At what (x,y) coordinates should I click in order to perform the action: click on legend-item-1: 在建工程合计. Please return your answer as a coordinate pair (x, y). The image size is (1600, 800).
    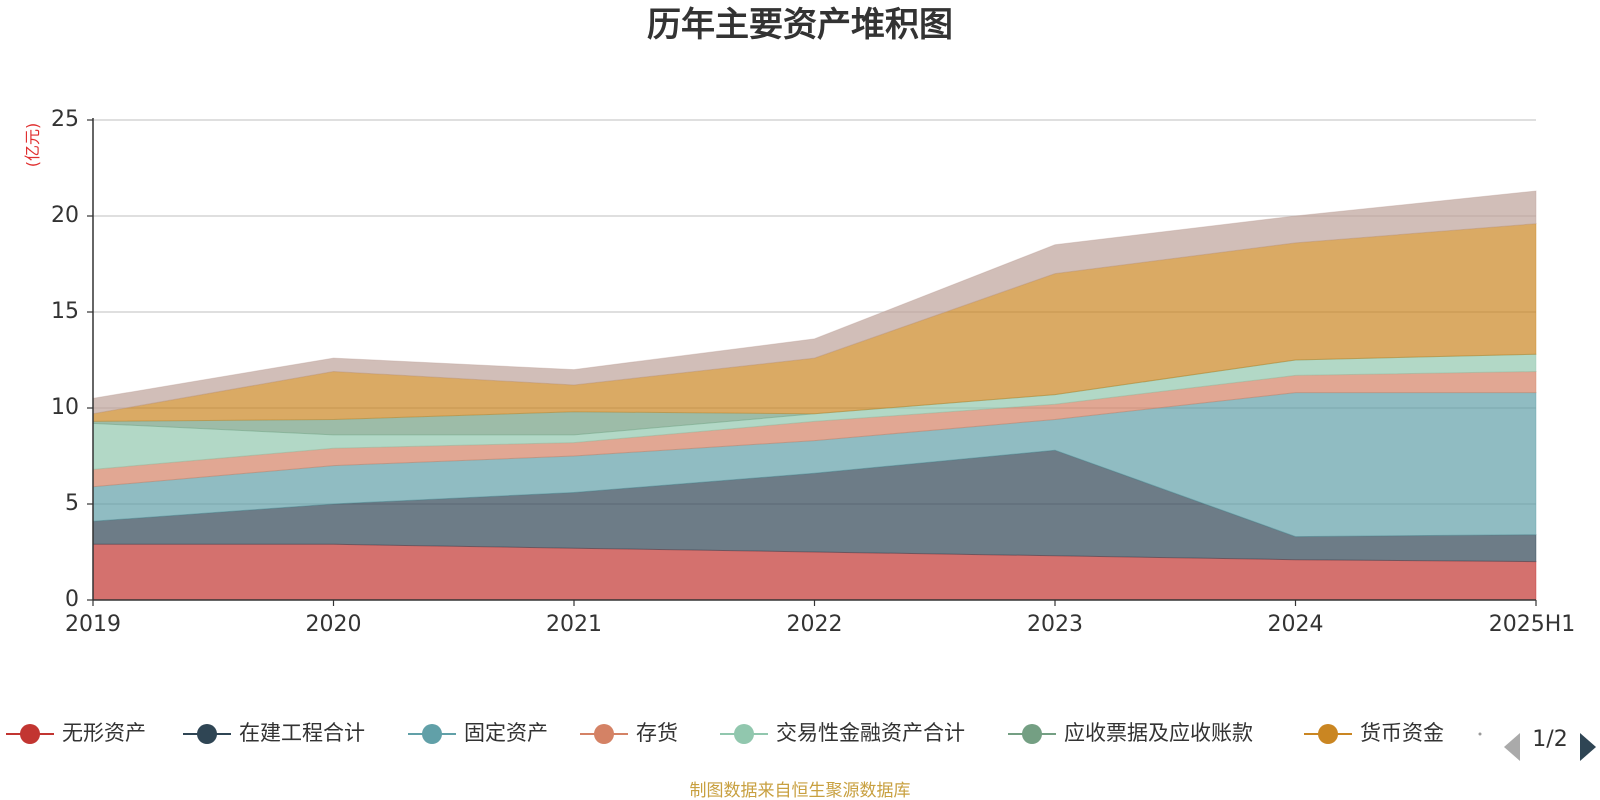
    Looking at the image, I should click on (274, 733).